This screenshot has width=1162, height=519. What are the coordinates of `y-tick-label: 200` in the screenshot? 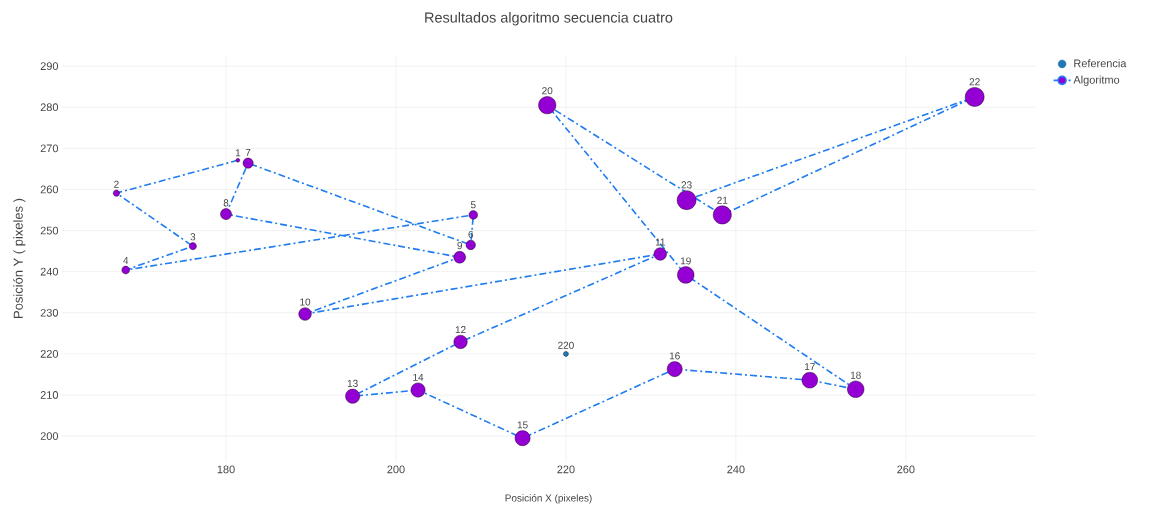 It's located at (49, 436).